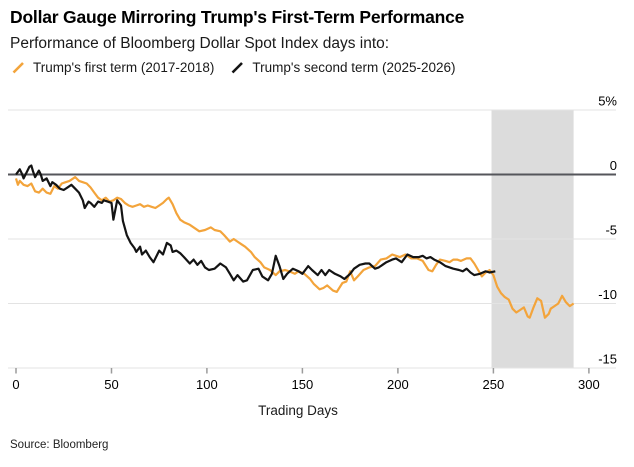 The width and height of the screenshot is (634, 467). What do you see at coordinates (124, 67) in the screenshot?
I see `legend-label: Trump's first term (2017-2018)` at bounding box center [124, 67].